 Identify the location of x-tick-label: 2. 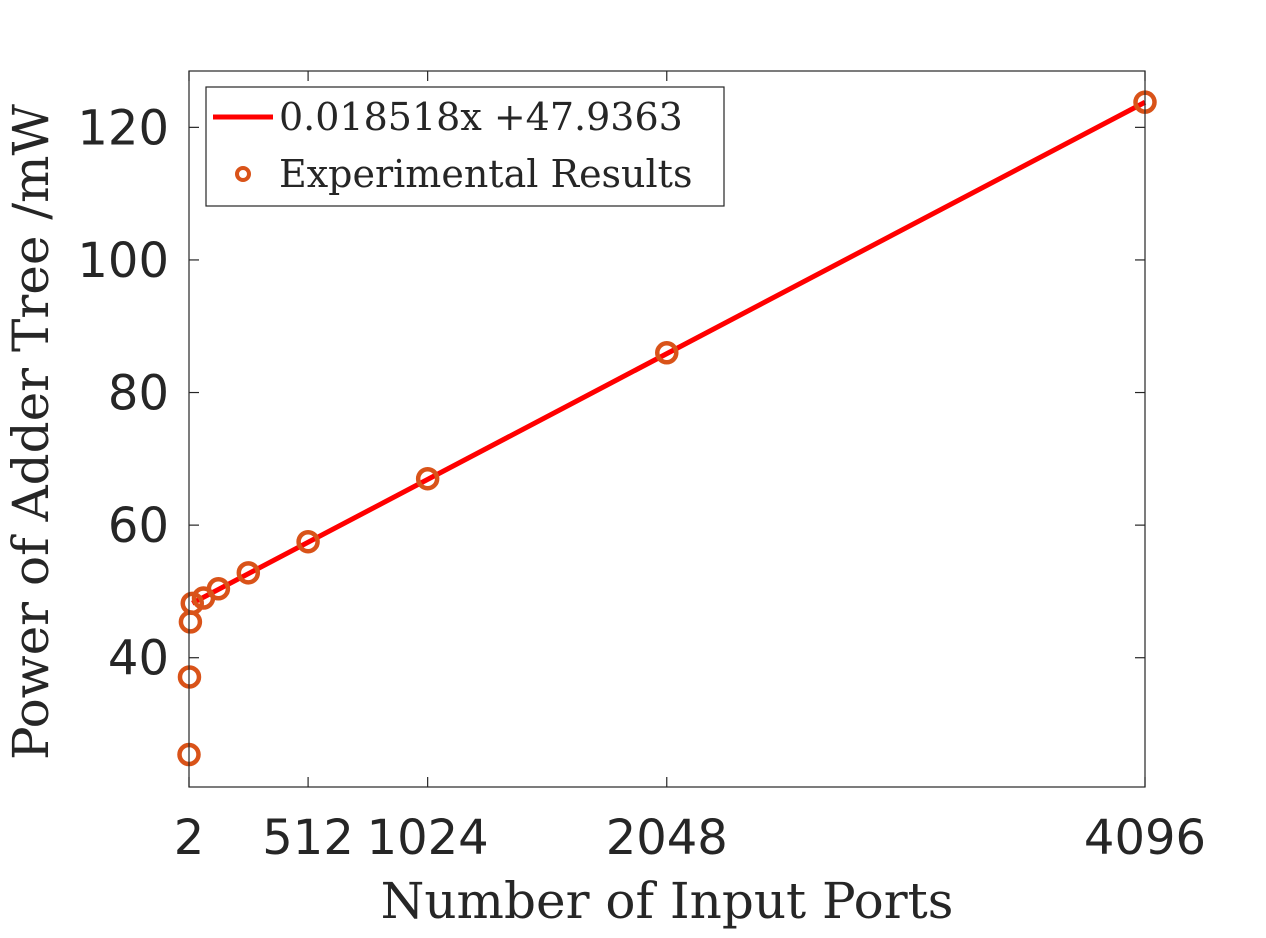
(189, 838).